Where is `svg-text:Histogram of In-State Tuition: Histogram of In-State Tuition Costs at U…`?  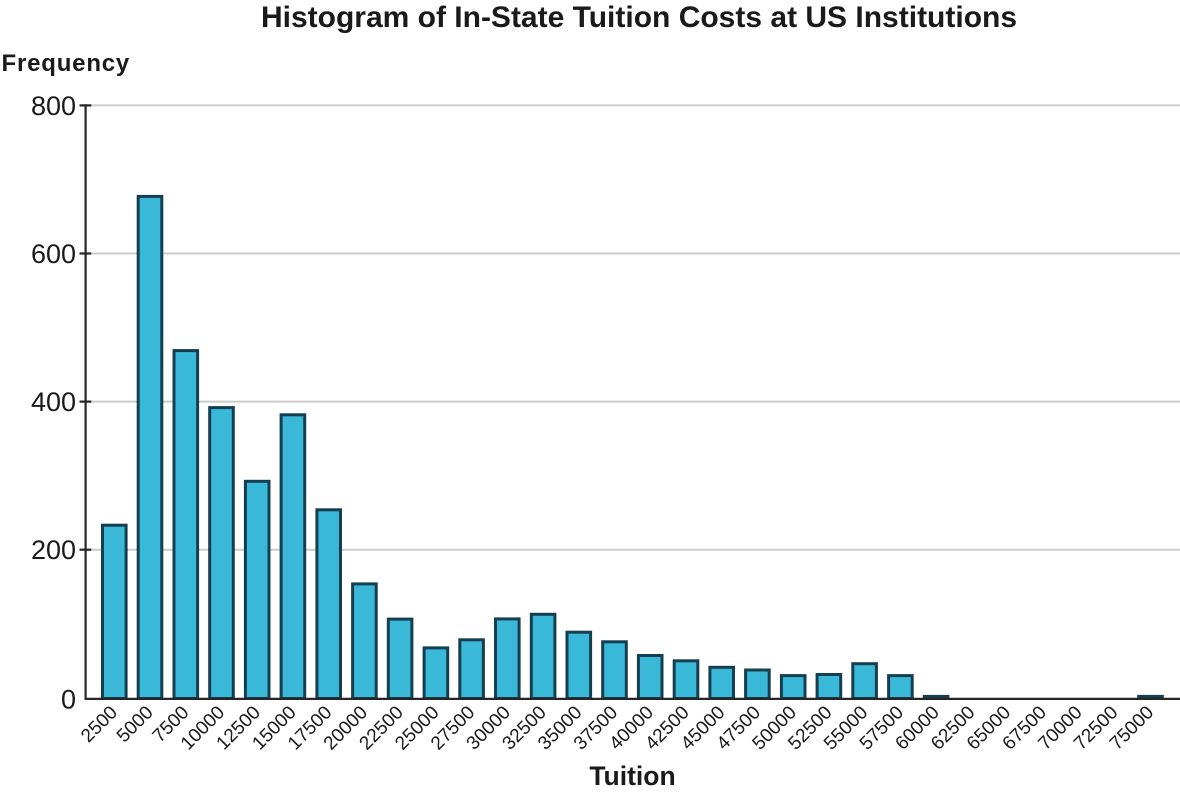 svg-text:Histogram of In-State Tuition: Histogram of In-State Tuition Costs at U… is located at coordinates (639, 17).